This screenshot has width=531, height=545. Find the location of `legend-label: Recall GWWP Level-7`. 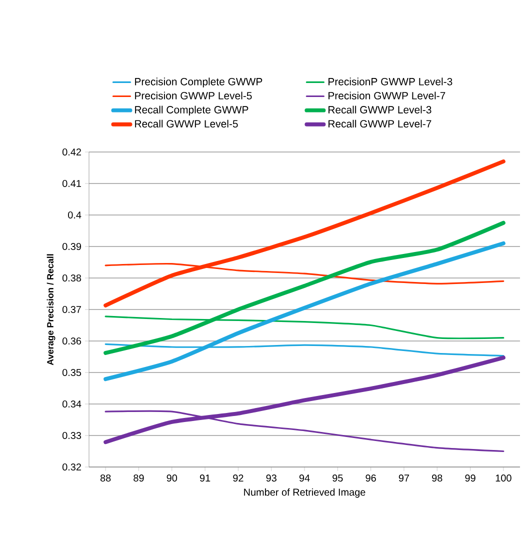

legend-label: Recall GWWP Level-7 is located at coordinates (380, 124).